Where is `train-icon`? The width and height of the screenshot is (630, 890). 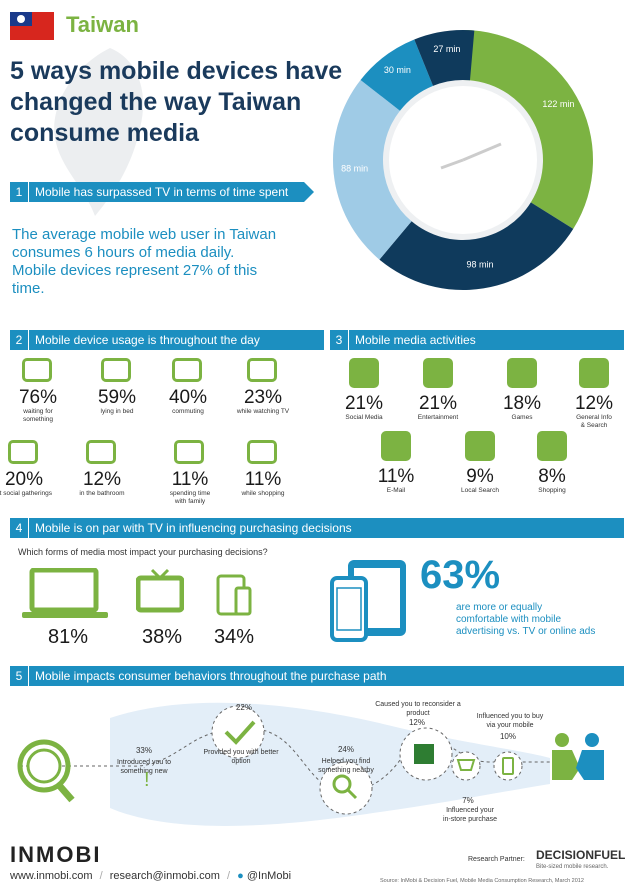 train-icon is located at coordinates (187, 370).